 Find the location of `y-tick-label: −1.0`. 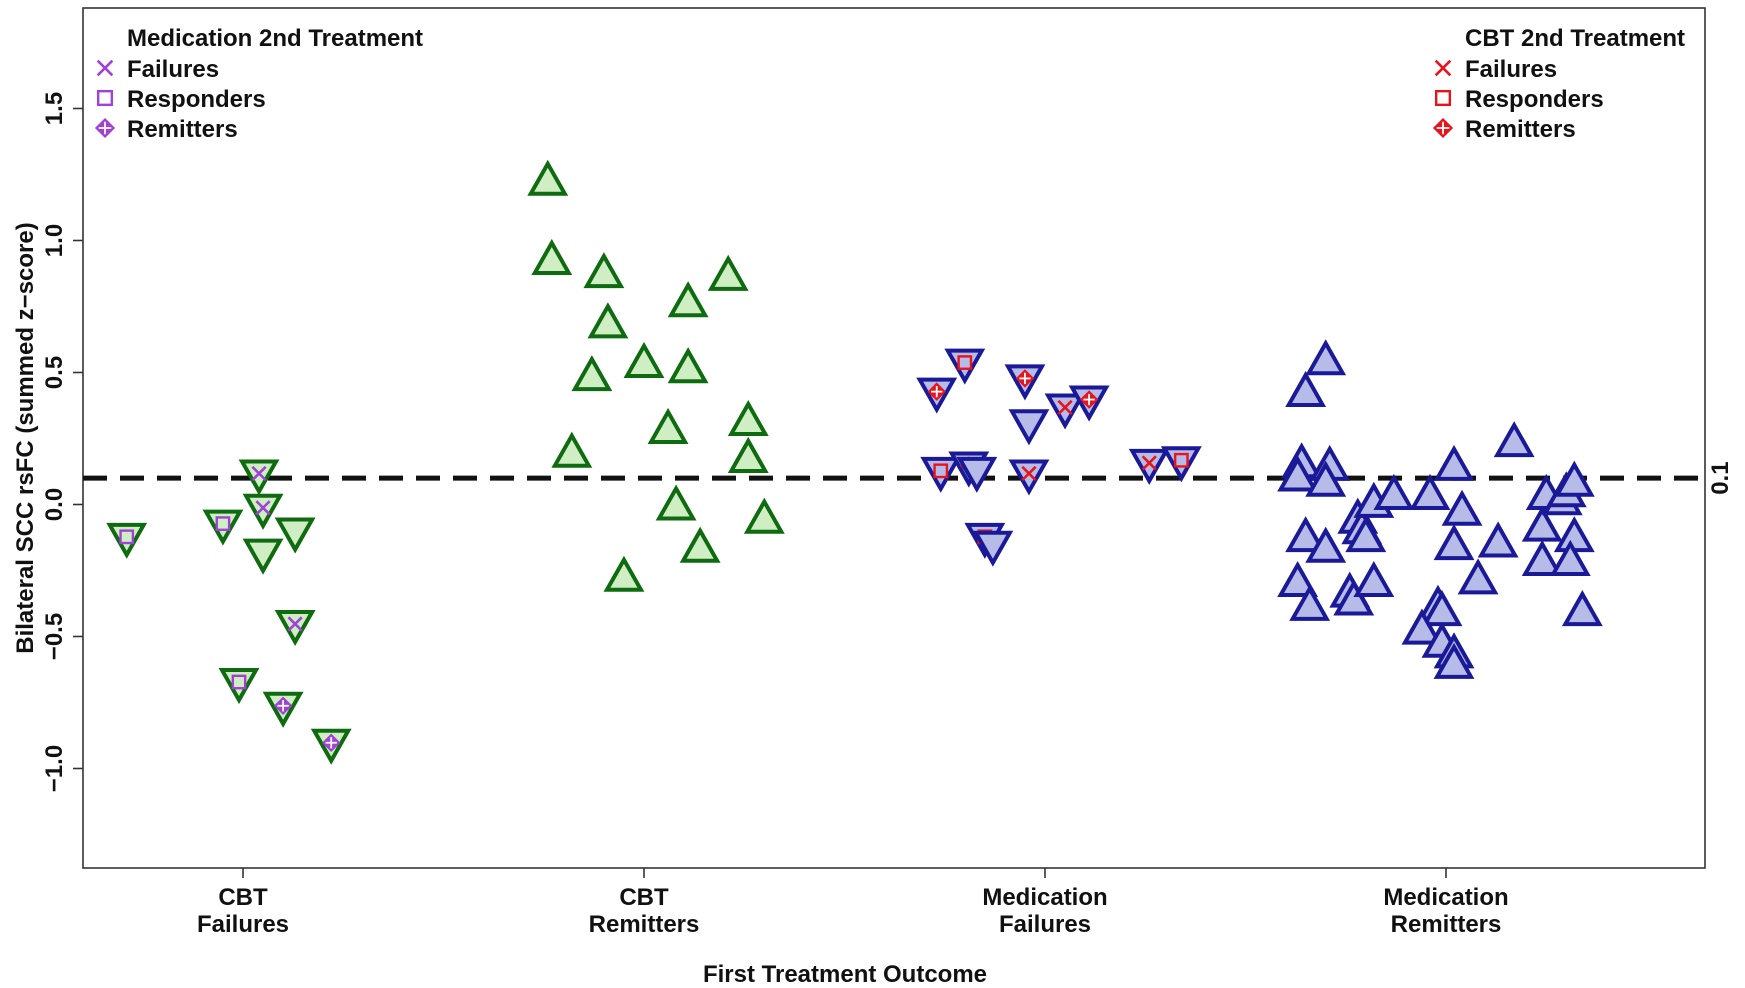

y-tick-label: −1.0 is located at coordinates (54, 768).